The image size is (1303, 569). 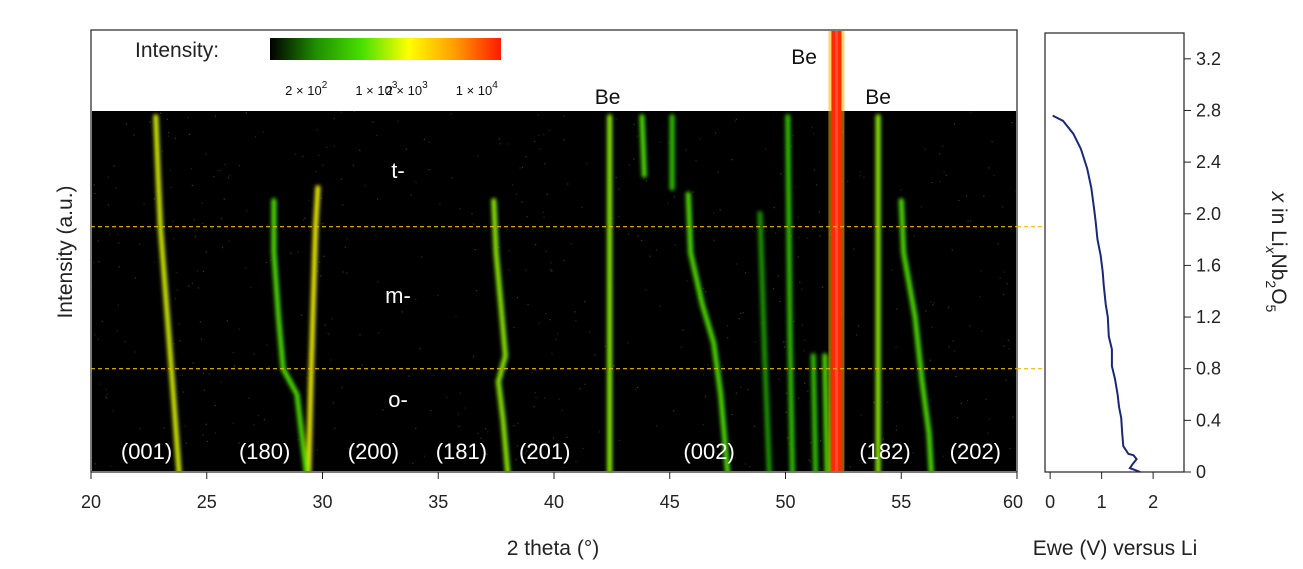 I want to click on trace-51-3-line, so click(x=814, y=412).